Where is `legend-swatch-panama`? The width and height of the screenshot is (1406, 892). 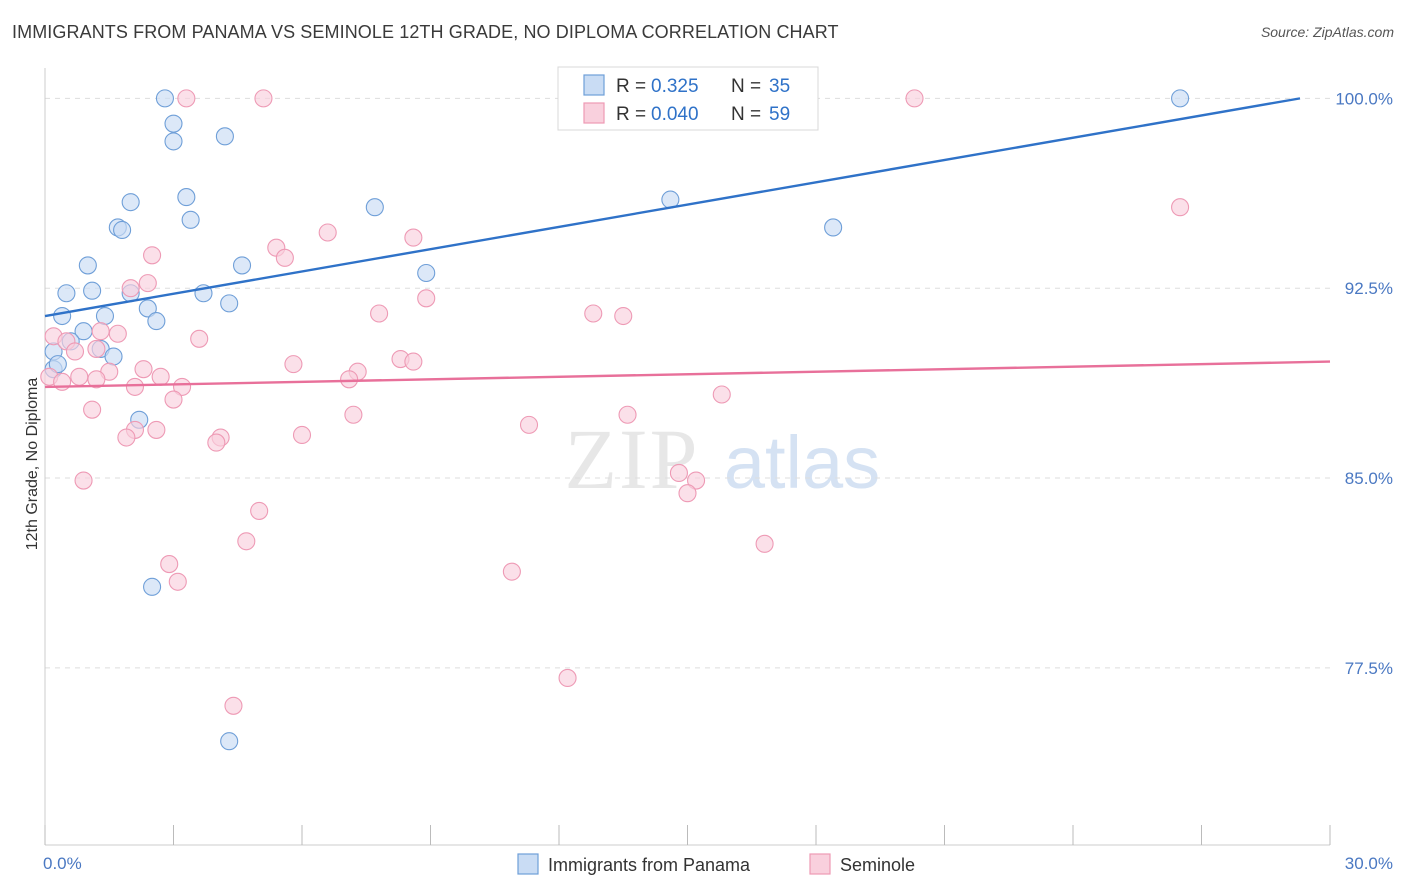 legend-swatch-panama is located at coordinates (594, 85).